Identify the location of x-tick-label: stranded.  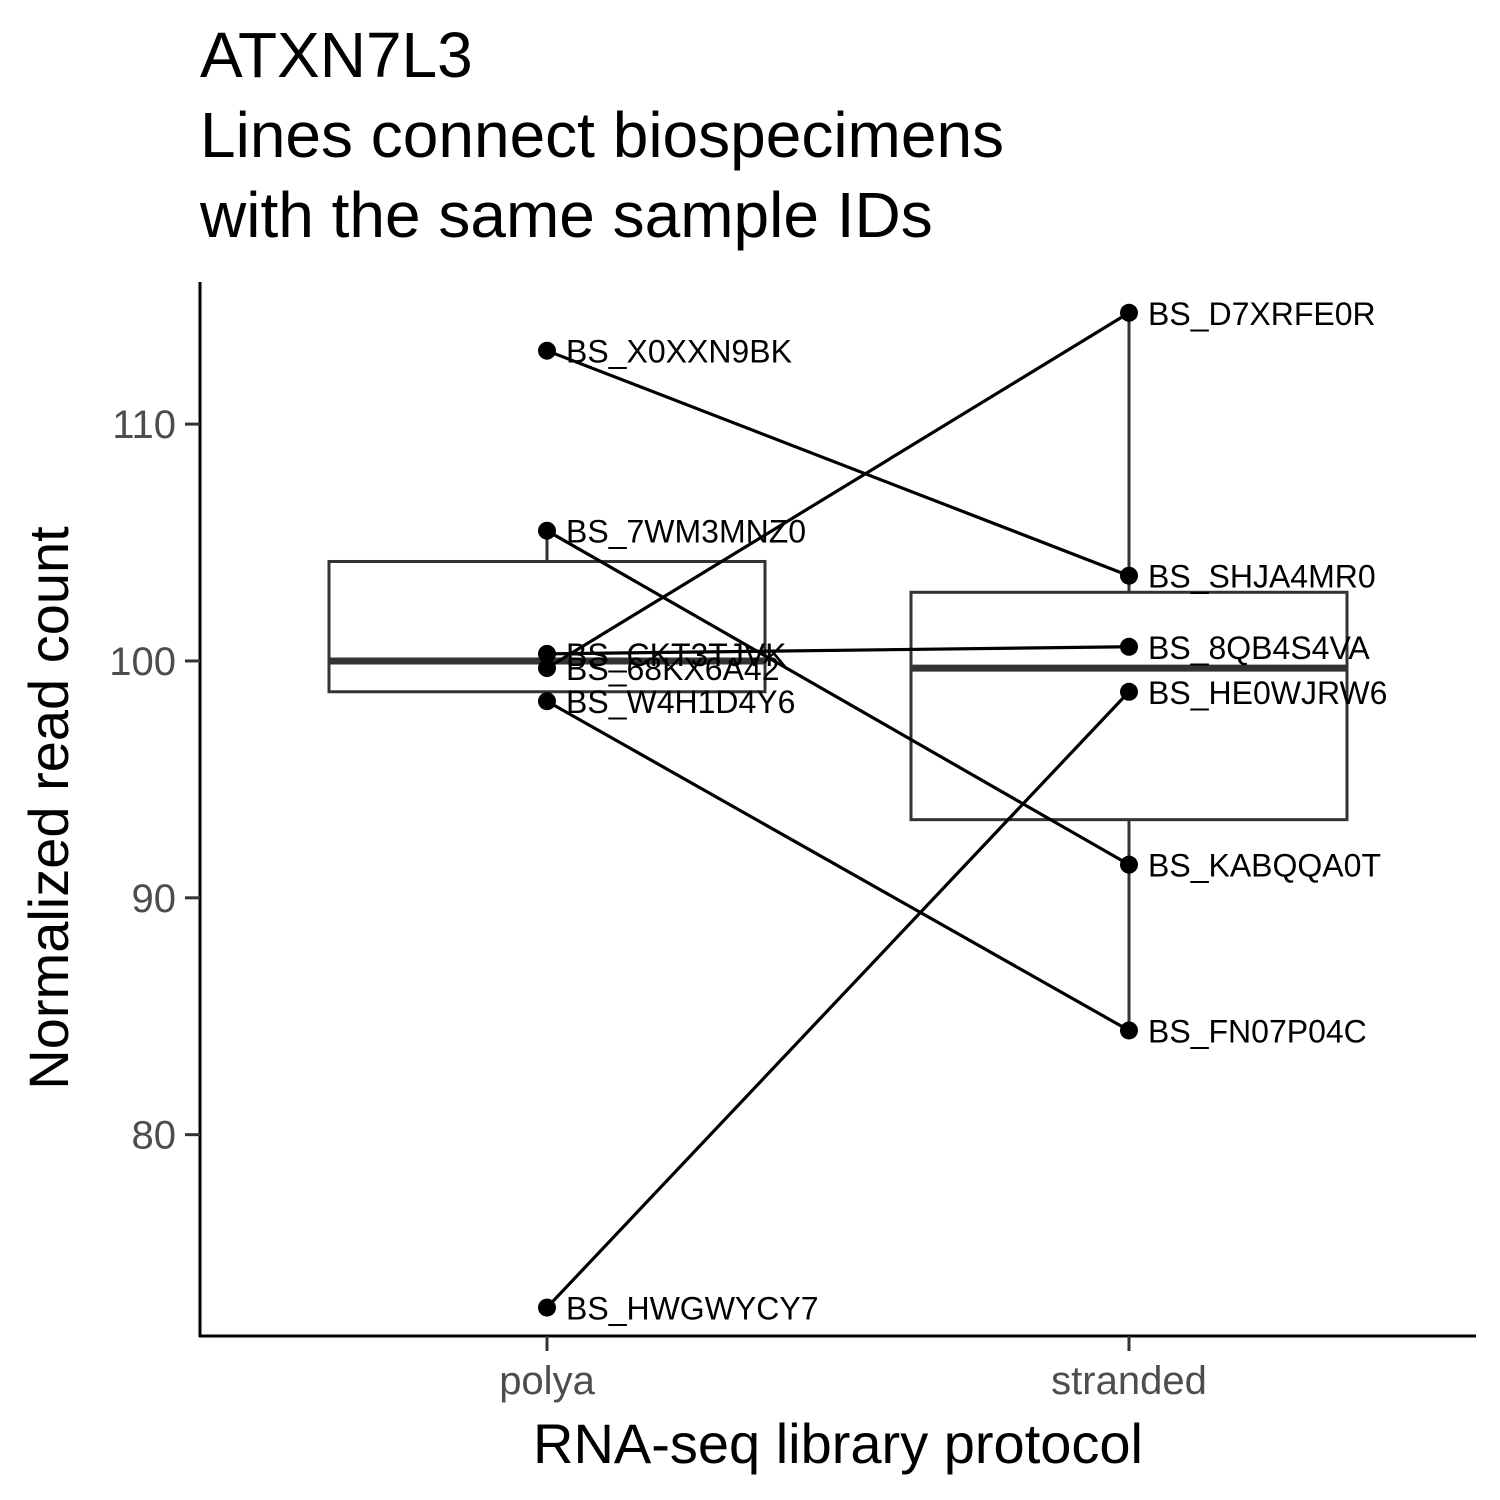
(1129, 1381).